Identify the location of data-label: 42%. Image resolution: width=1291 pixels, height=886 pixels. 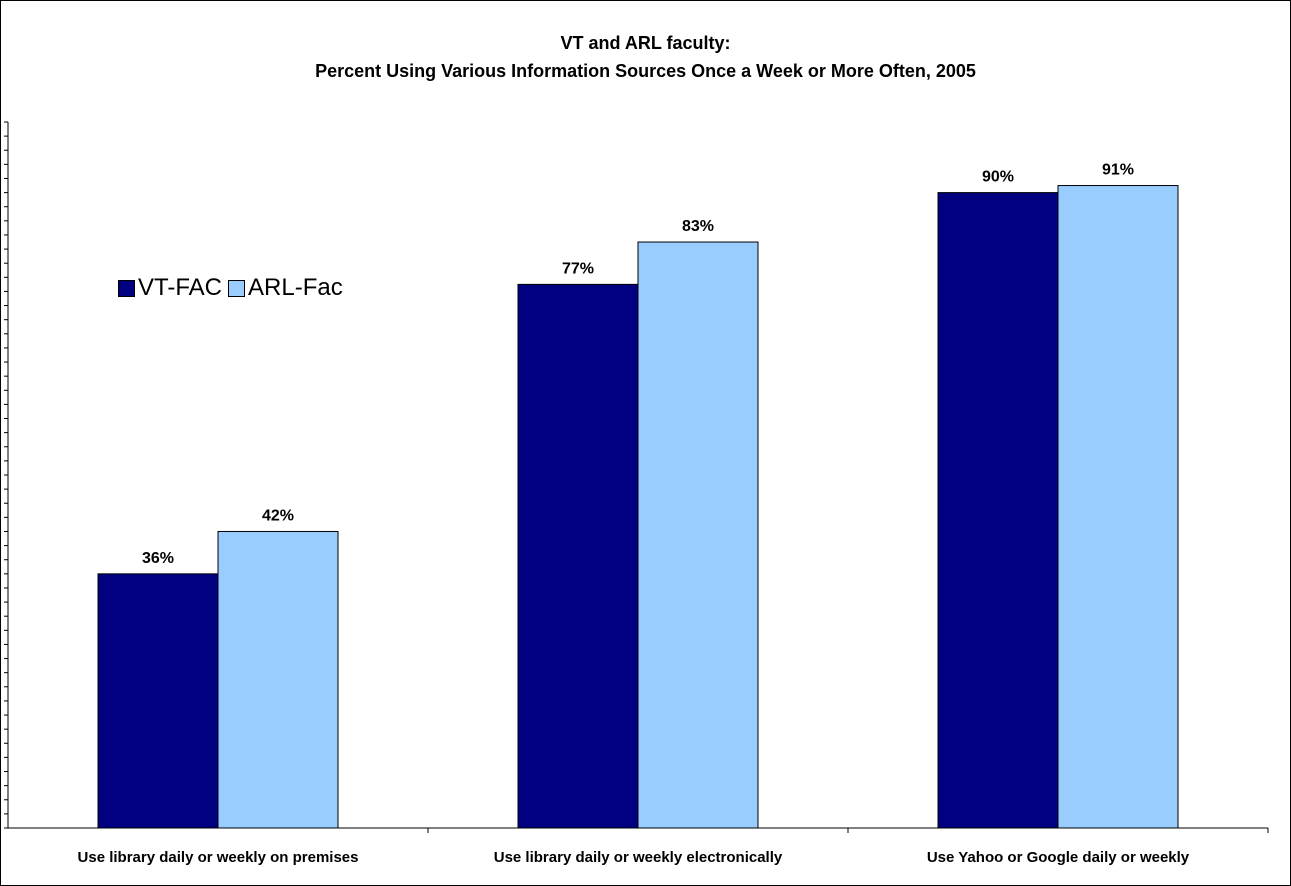
(278, 515).